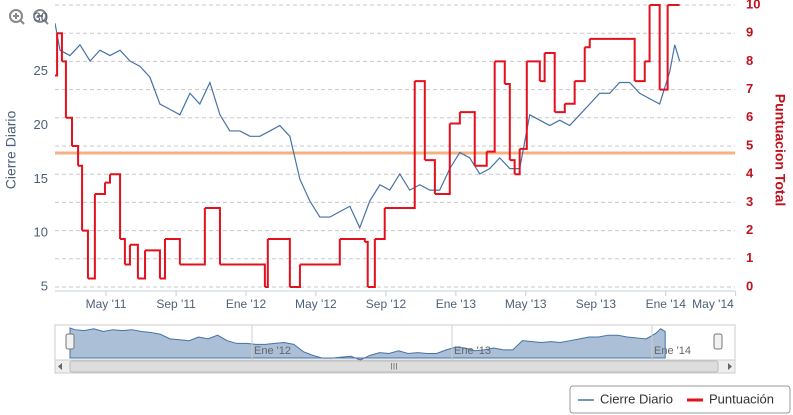 Image resolution: width=793 pixels, height=415 pixels. What do you see at coordinates (672, 351) in the screenshot?
I see `navigator-tick-label: Ene '14` at bounding box center [672, 351].